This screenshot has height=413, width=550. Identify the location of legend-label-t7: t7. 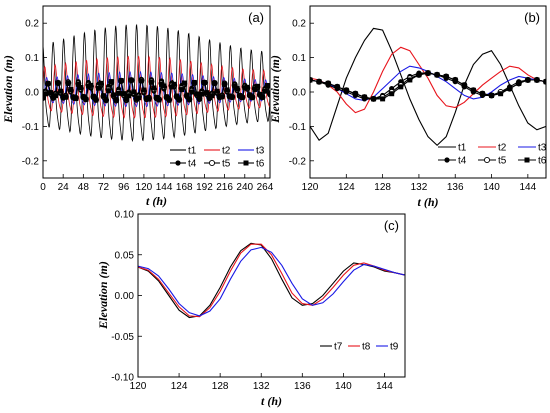
(338, 347).